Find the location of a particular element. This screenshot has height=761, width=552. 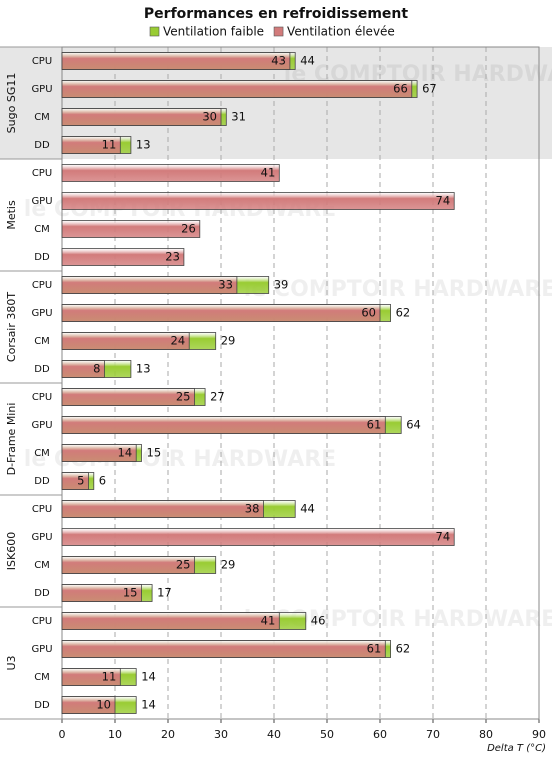

value-label: 33 is located at coordinates (225, 285).